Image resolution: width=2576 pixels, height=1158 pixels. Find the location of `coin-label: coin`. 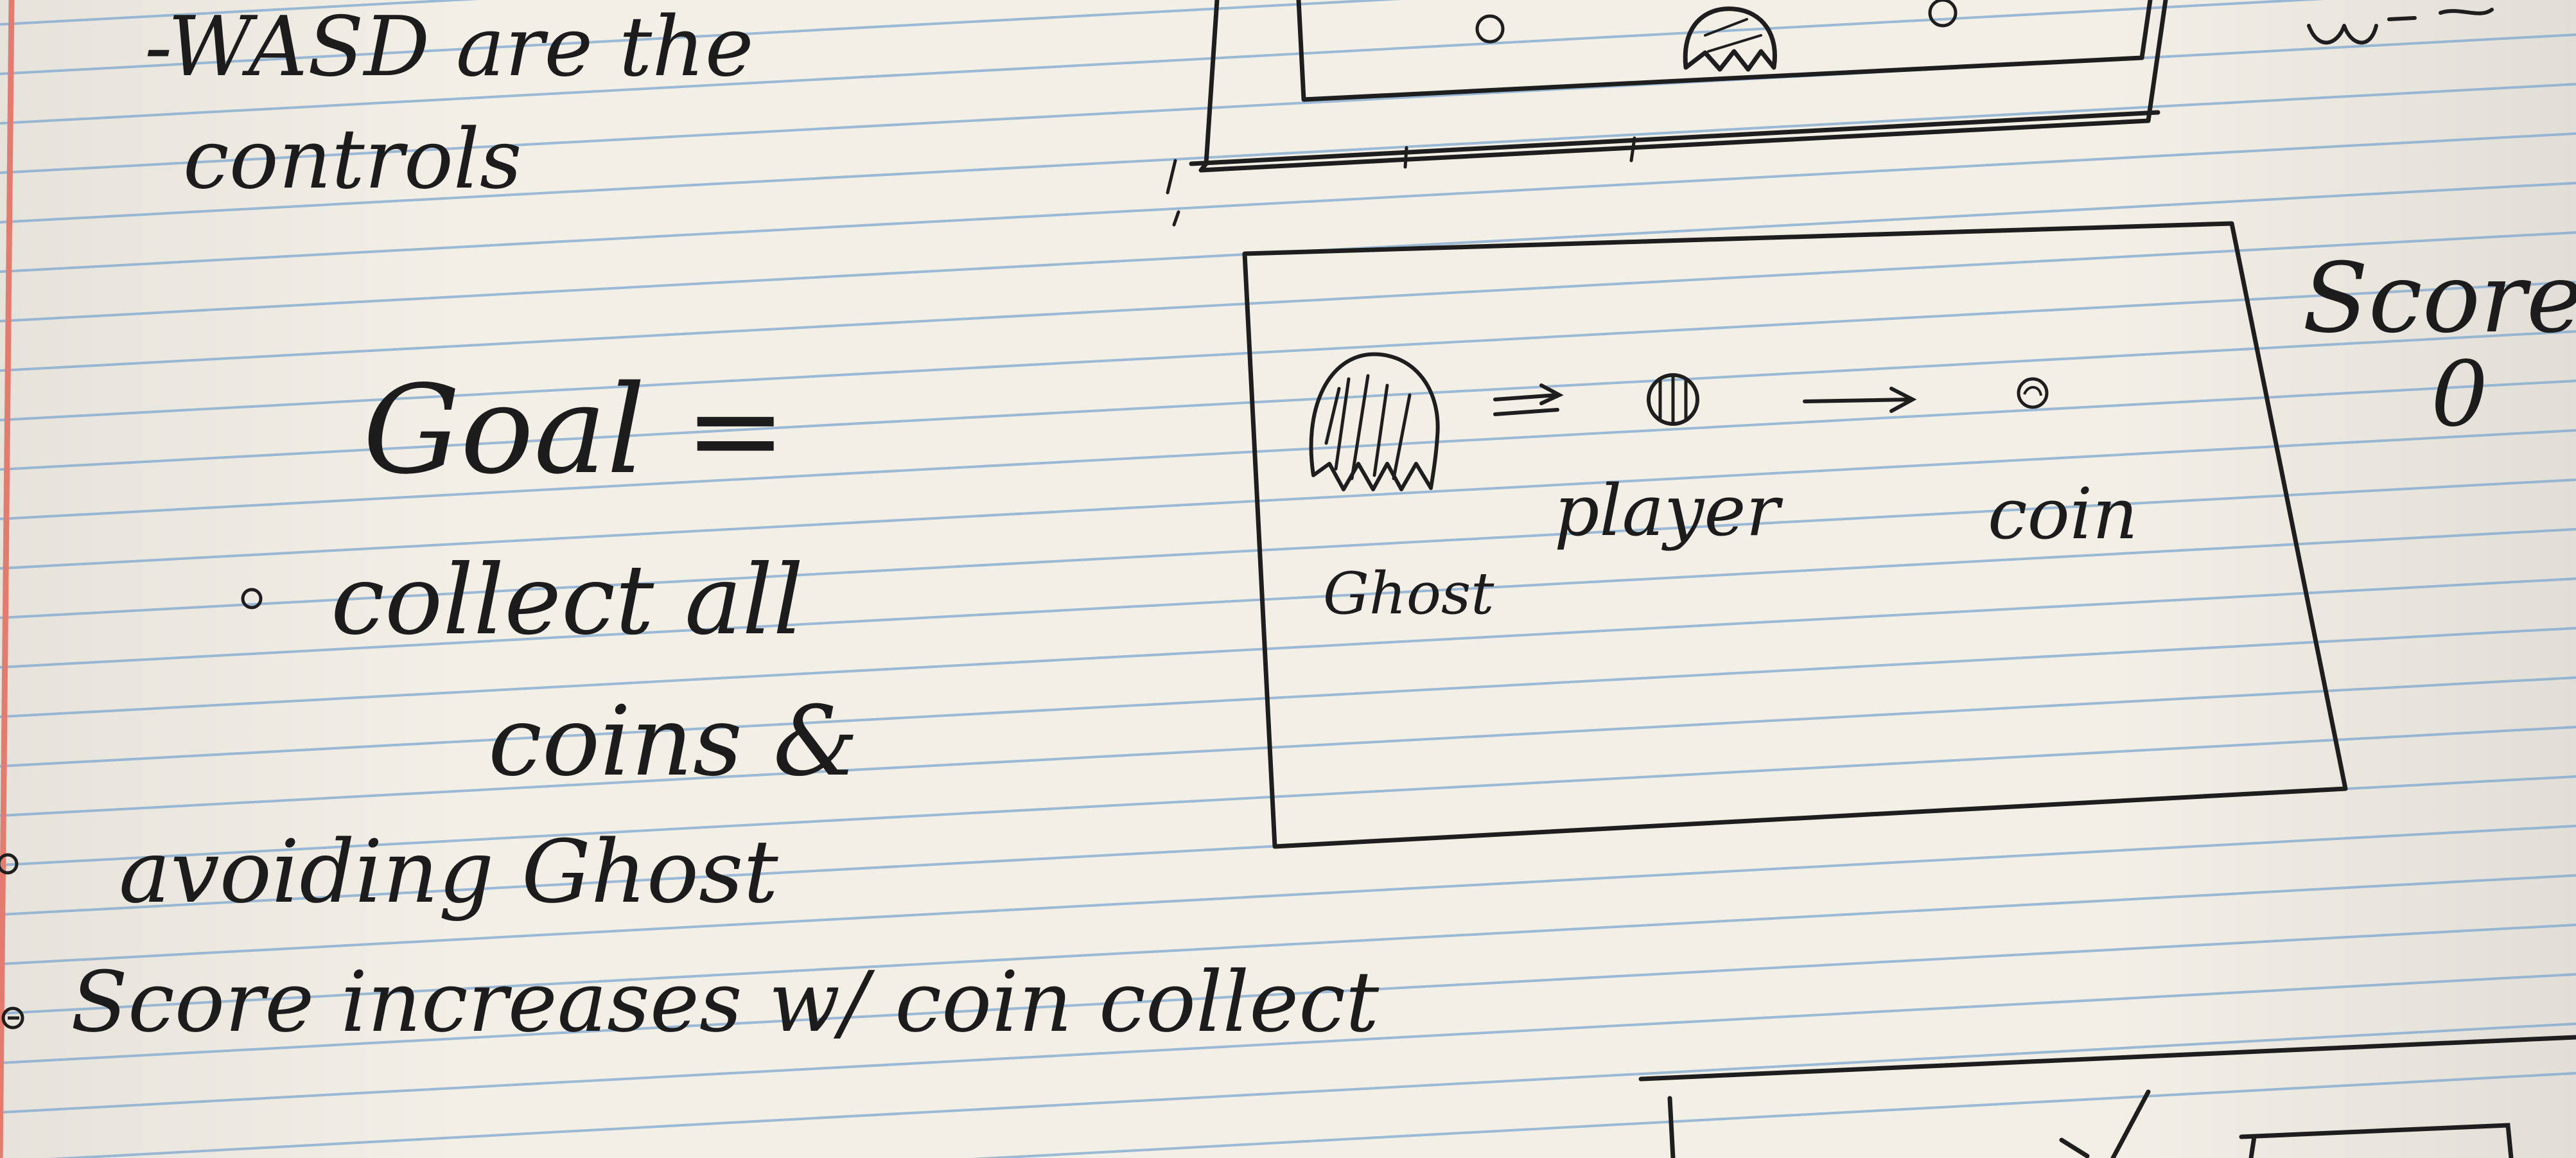

coin-label: coin is located at coordinates (2063, 514).